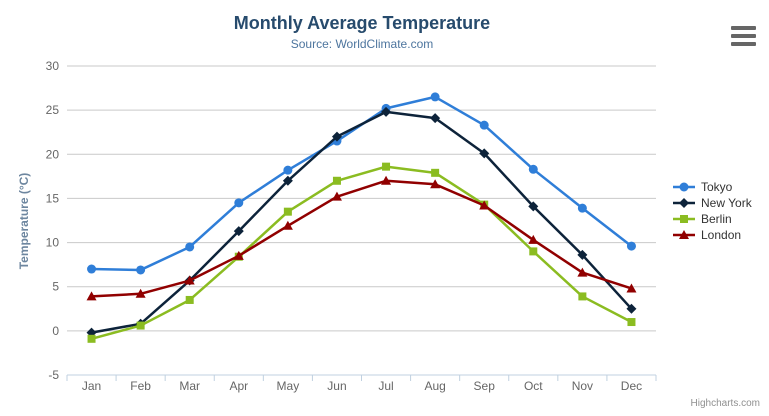 The height and width of the screenshot is (416, 769). I want to click on svg-text: 10, so click(53, 243).